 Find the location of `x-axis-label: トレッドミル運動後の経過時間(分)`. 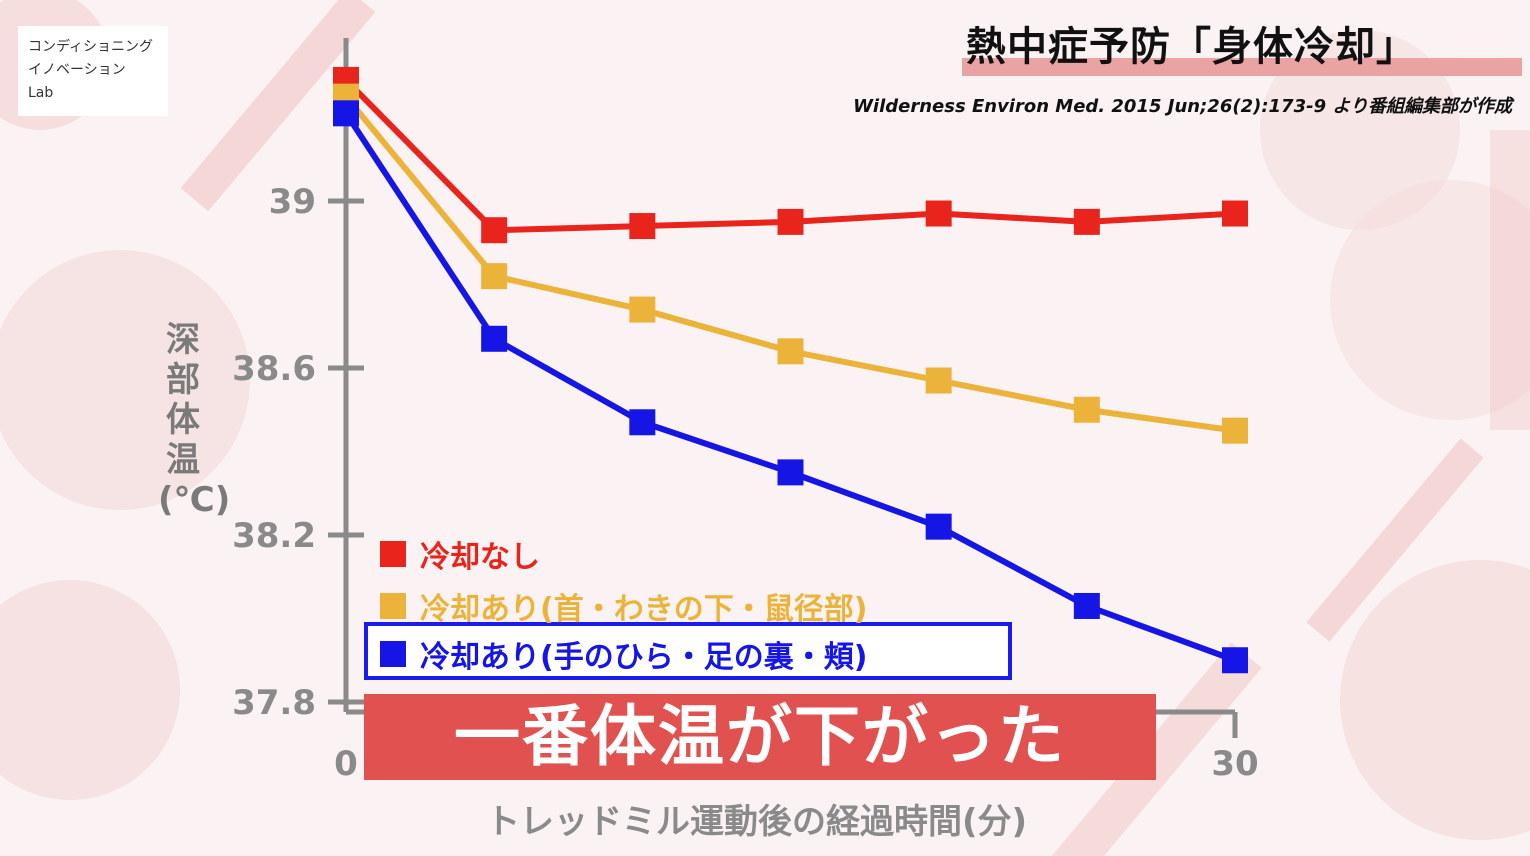

x-axis-label: トレッドミル運動後の経過時間(分) is located at coordinates (757, 822).